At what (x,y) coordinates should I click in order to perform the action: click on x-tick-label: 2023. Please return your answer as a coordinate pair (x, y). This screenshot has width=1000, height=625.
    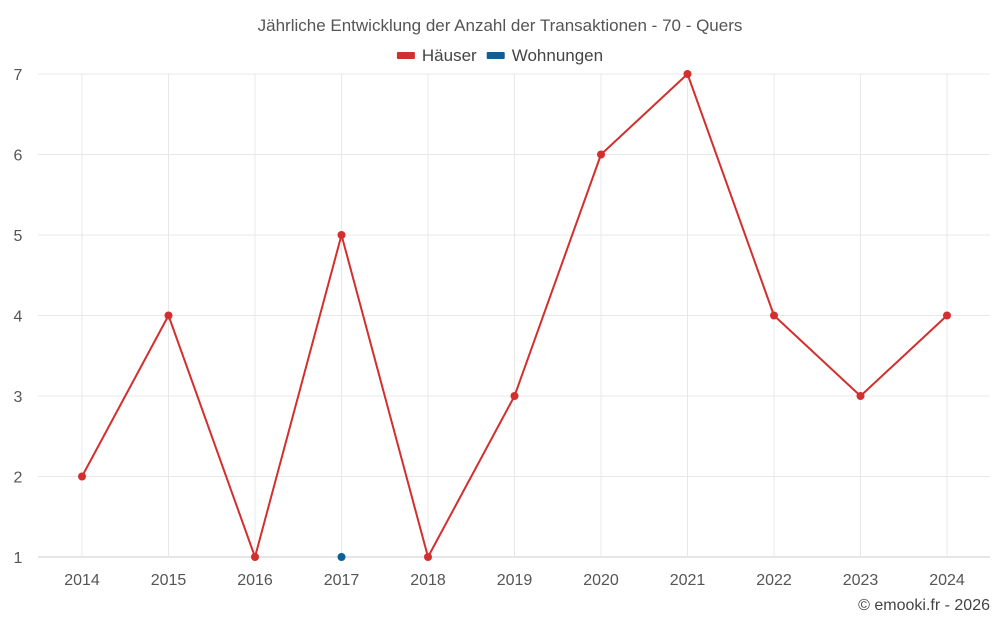
    Looking at the image, I should click on (861, 580).